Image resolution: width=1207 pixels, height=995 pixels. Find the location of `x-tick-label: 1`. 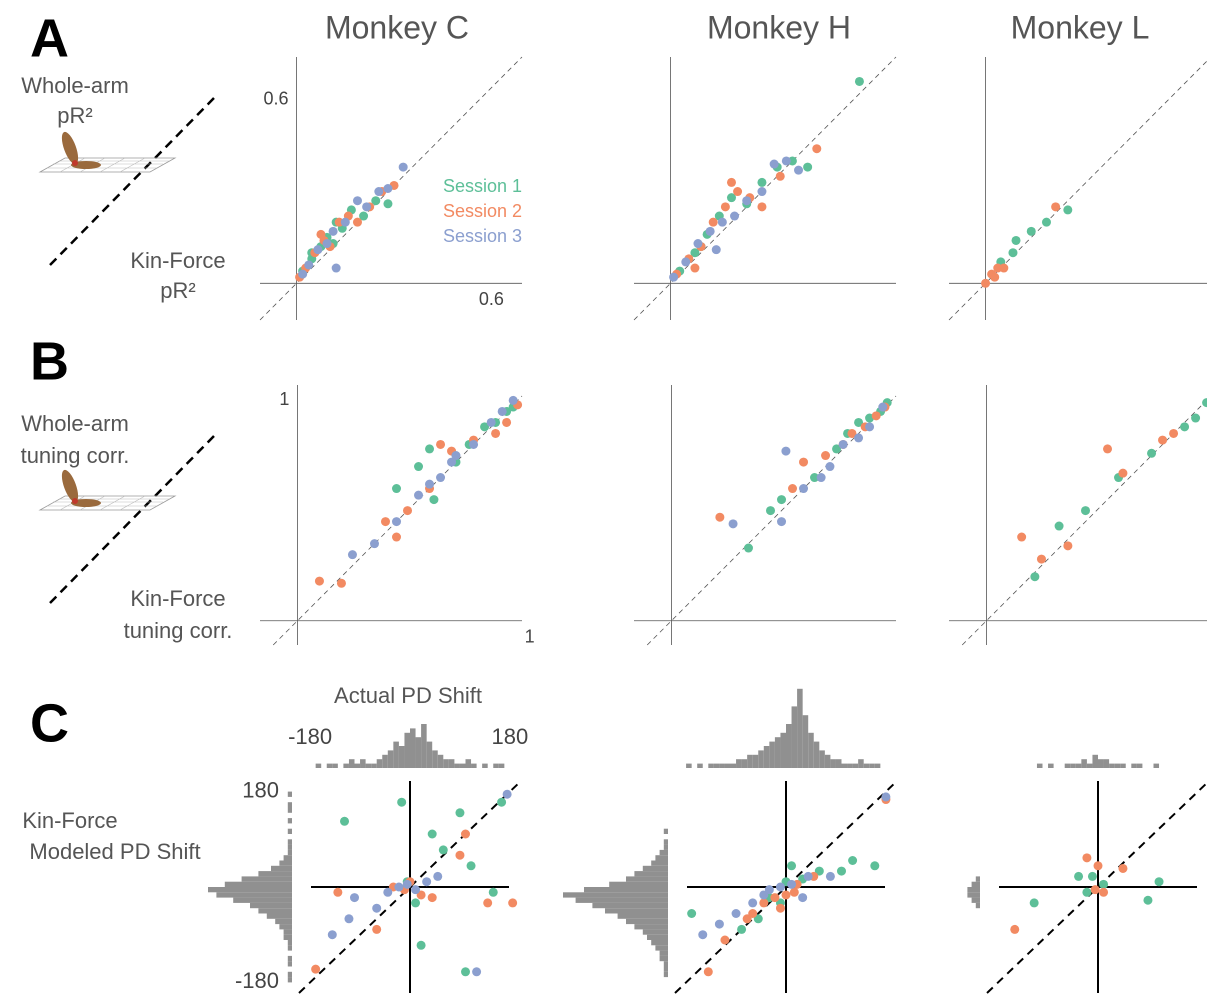

x-tick-label: 1 is located at coordinates (530, 637).